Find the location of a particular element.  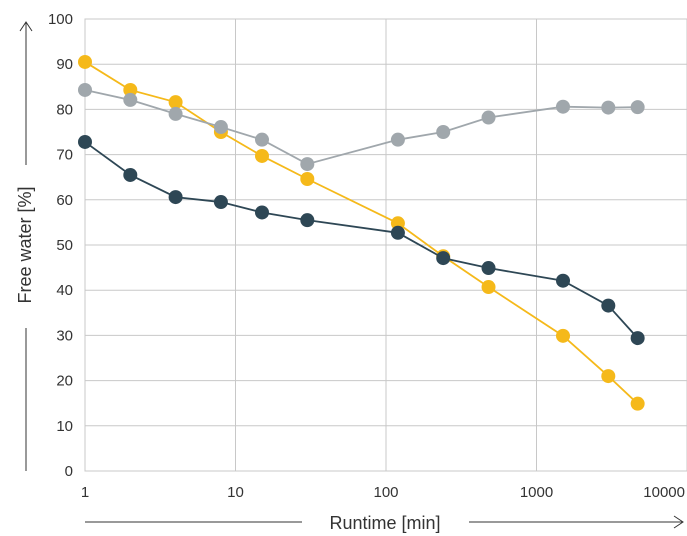

x-axis-ticks: 1 10 100 1000 10000 is located at coordinates (383, 492).